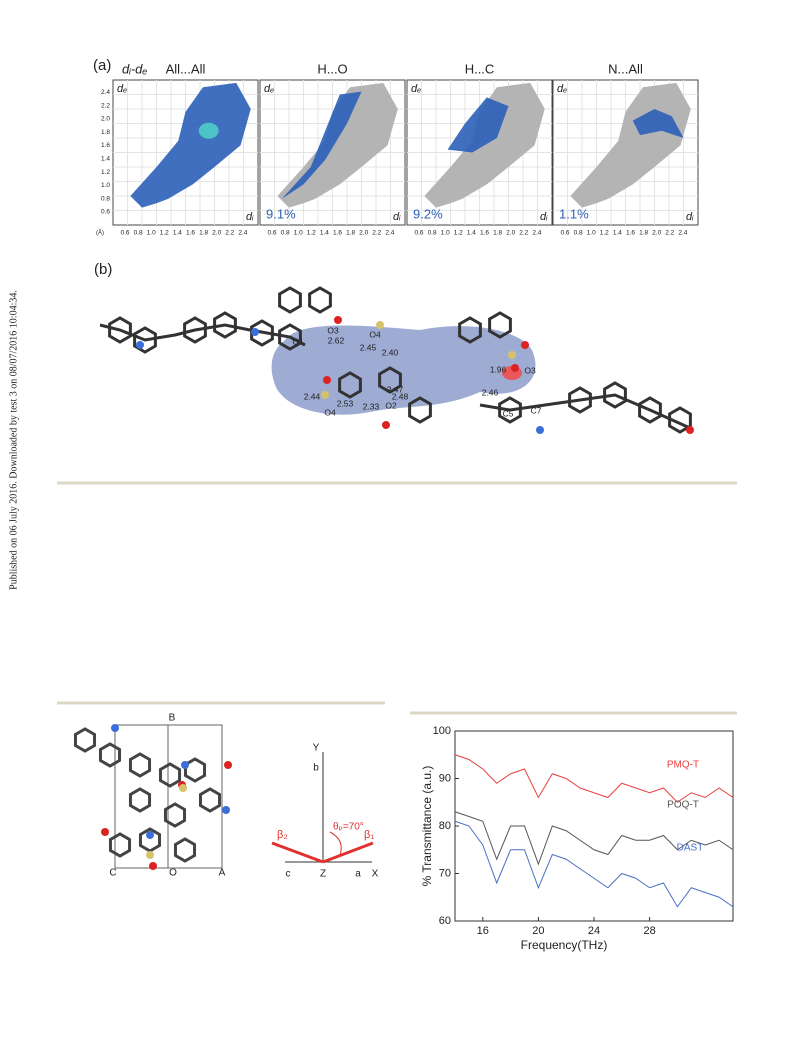 Image resolution: width=793 pixels, height=1039 pixels. Describe the element at coordinates (445, 826) in the screenshot. I see `y-tick-label: 80` at that location.